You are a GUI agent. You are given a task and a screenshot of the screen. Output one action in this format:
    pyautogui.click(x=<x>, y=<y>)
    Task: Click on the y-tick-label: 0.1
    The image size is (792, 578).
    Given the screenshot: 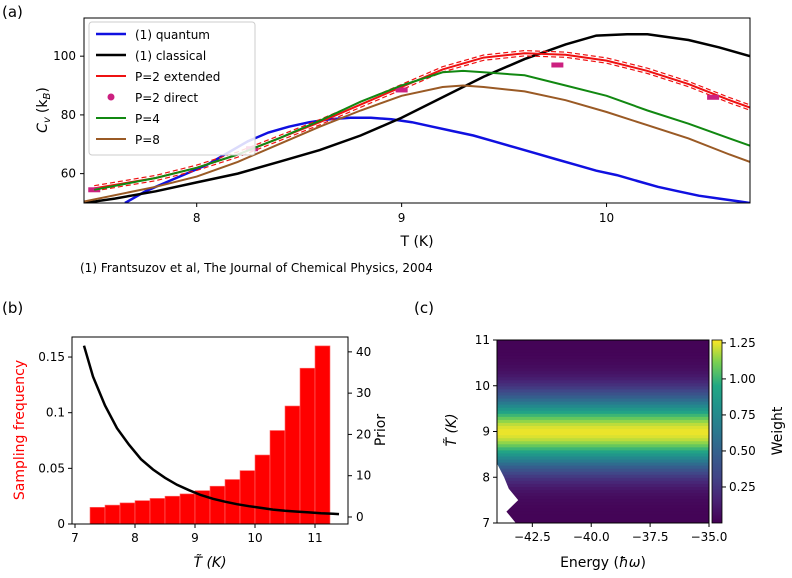 What is the action you would take?
    pyautogui.click(x=55, y=413)
    